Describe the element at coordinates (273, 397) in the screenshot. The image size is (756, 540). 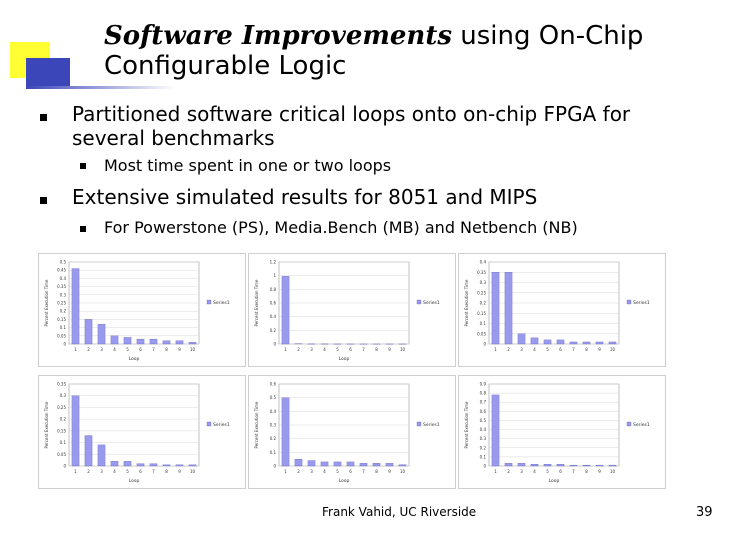
I see `y-tick-label: 0.5` at that location.